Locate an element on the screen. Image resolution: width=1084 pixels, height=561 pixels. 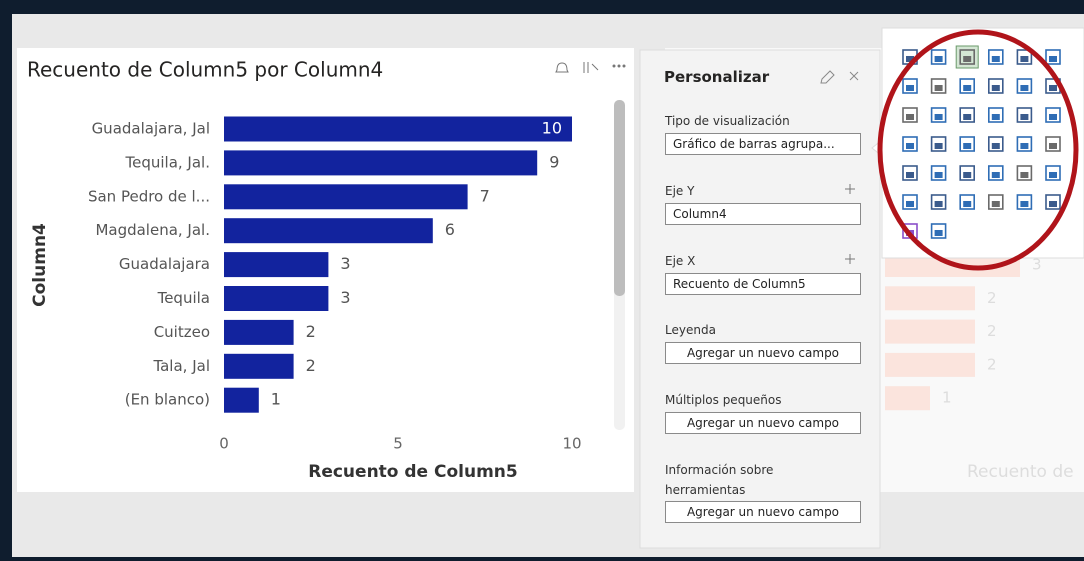
y-axis-label: Column4 is located at coordinates (40, 265).